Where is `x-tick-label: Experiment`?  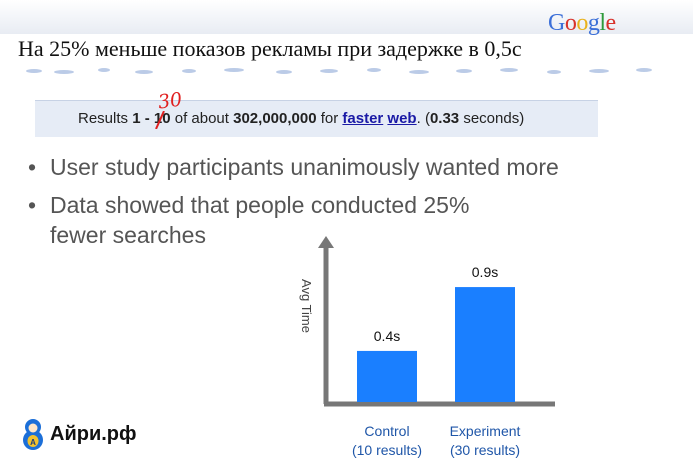 x-tick-label: Experiment is located at coordinates (485, 431).